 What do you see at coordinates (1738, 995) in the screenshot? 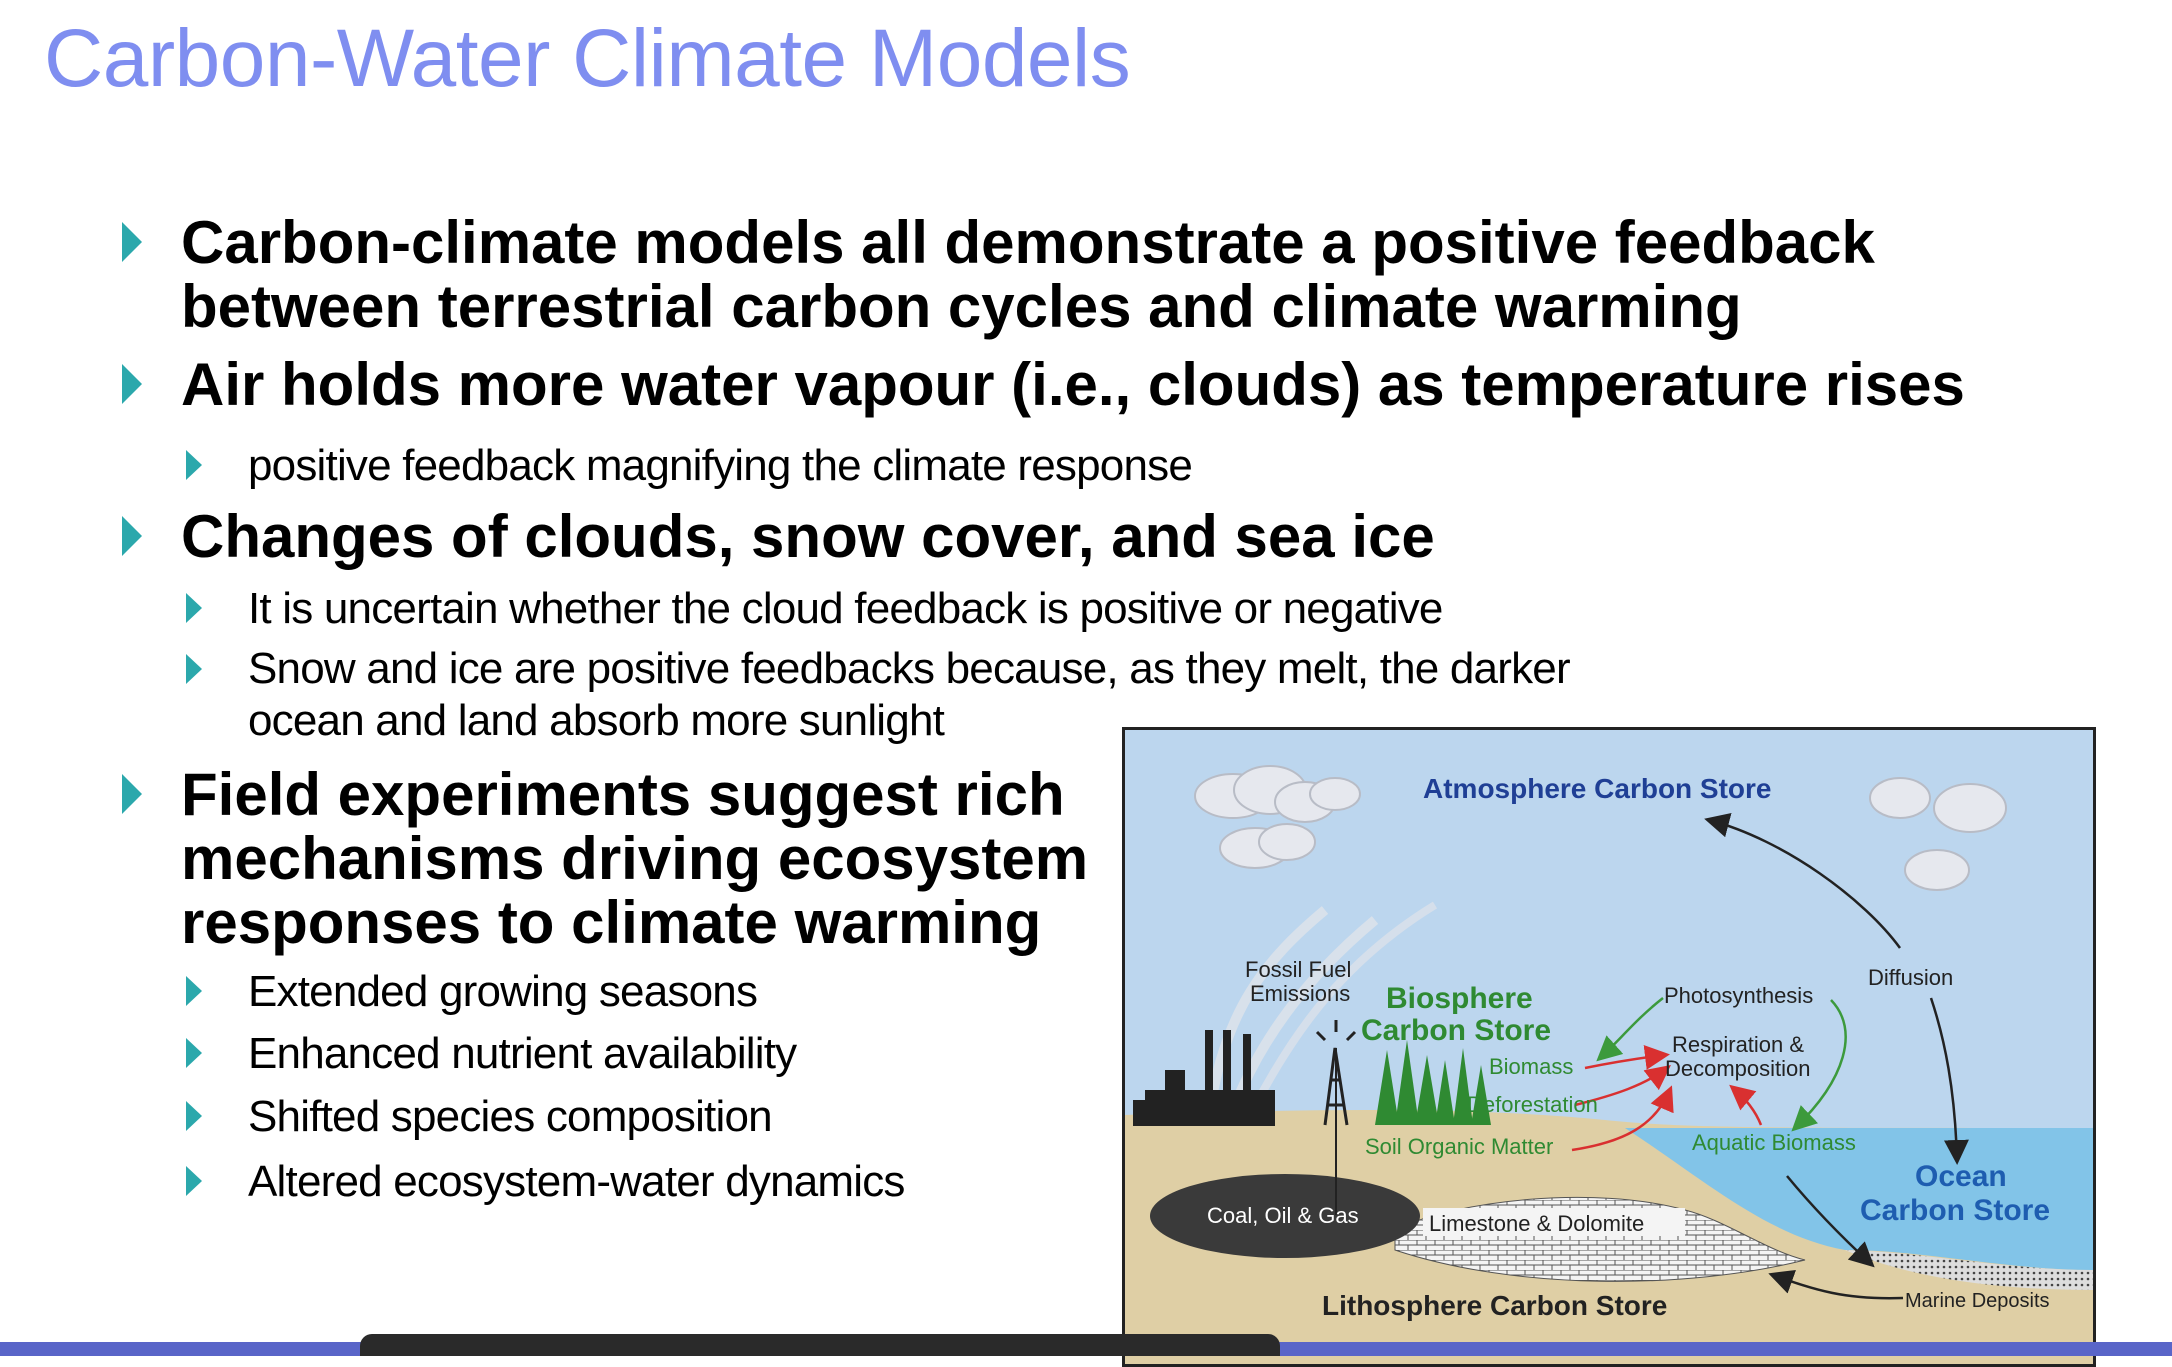
I see `photosynthesis-label: Photosynthesis` at bounding box center [1738, 995].